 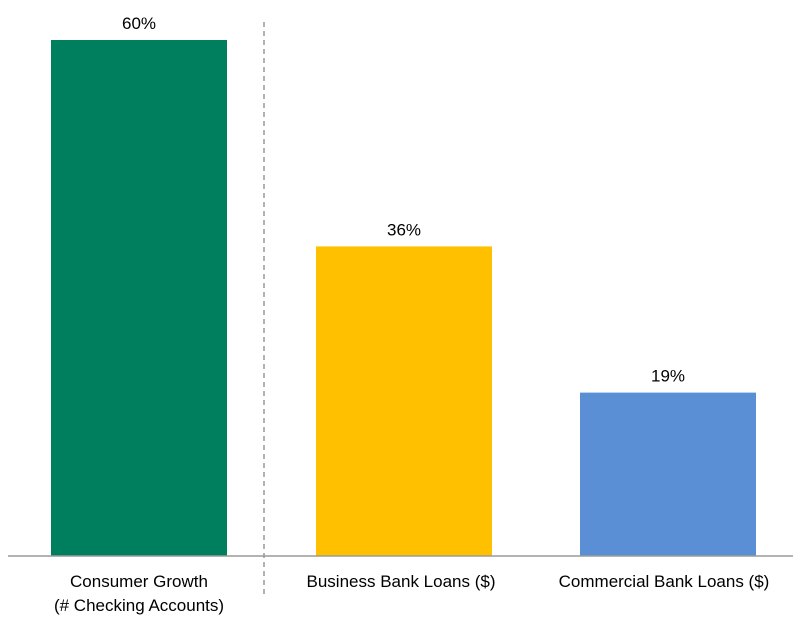 What do you see at coordinates (139, 23) in the screenshot?
I see `value-label-0: 60%` at bounding box center [139, 23].